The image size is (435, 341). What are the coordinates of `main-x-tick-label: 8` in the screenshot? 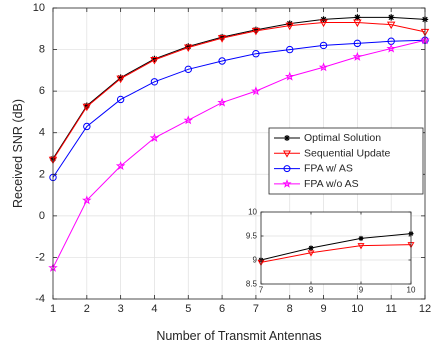 It's located at (290, 309).